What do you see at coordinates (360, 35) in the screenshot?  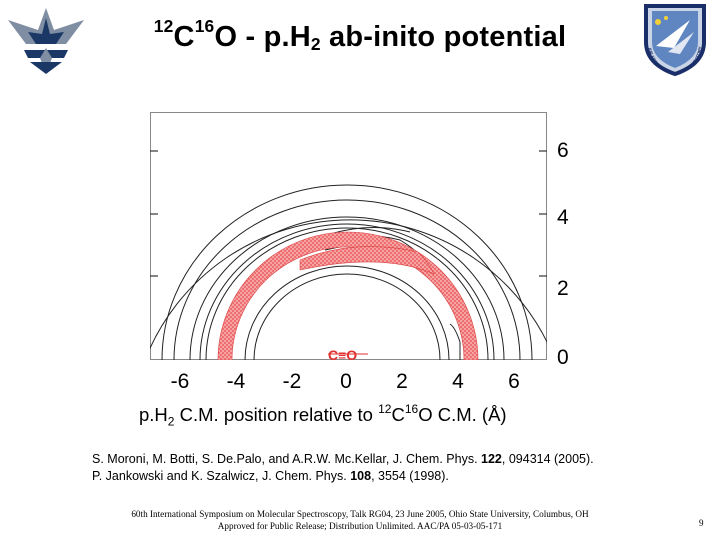 I see `slide-title: 12C16O - p.H2 ab-inito potential` at bounding box center [360, 35].